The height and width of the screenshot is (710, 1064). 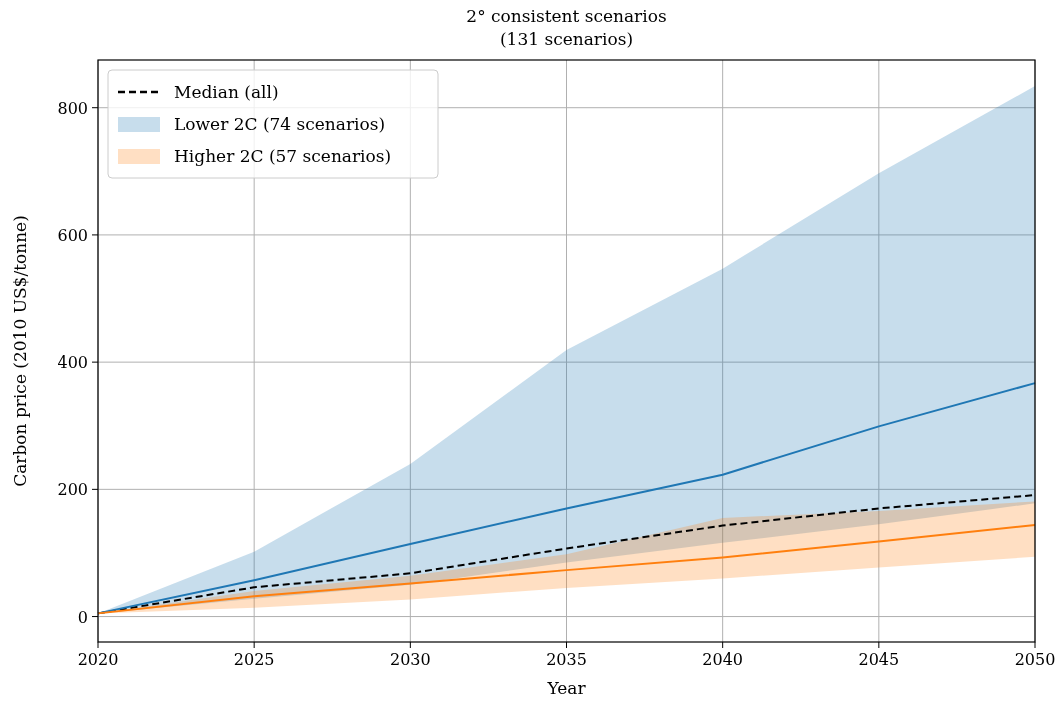 I want to click on chart-subtitle: (131 scenarios), so click(x=566, y=39).